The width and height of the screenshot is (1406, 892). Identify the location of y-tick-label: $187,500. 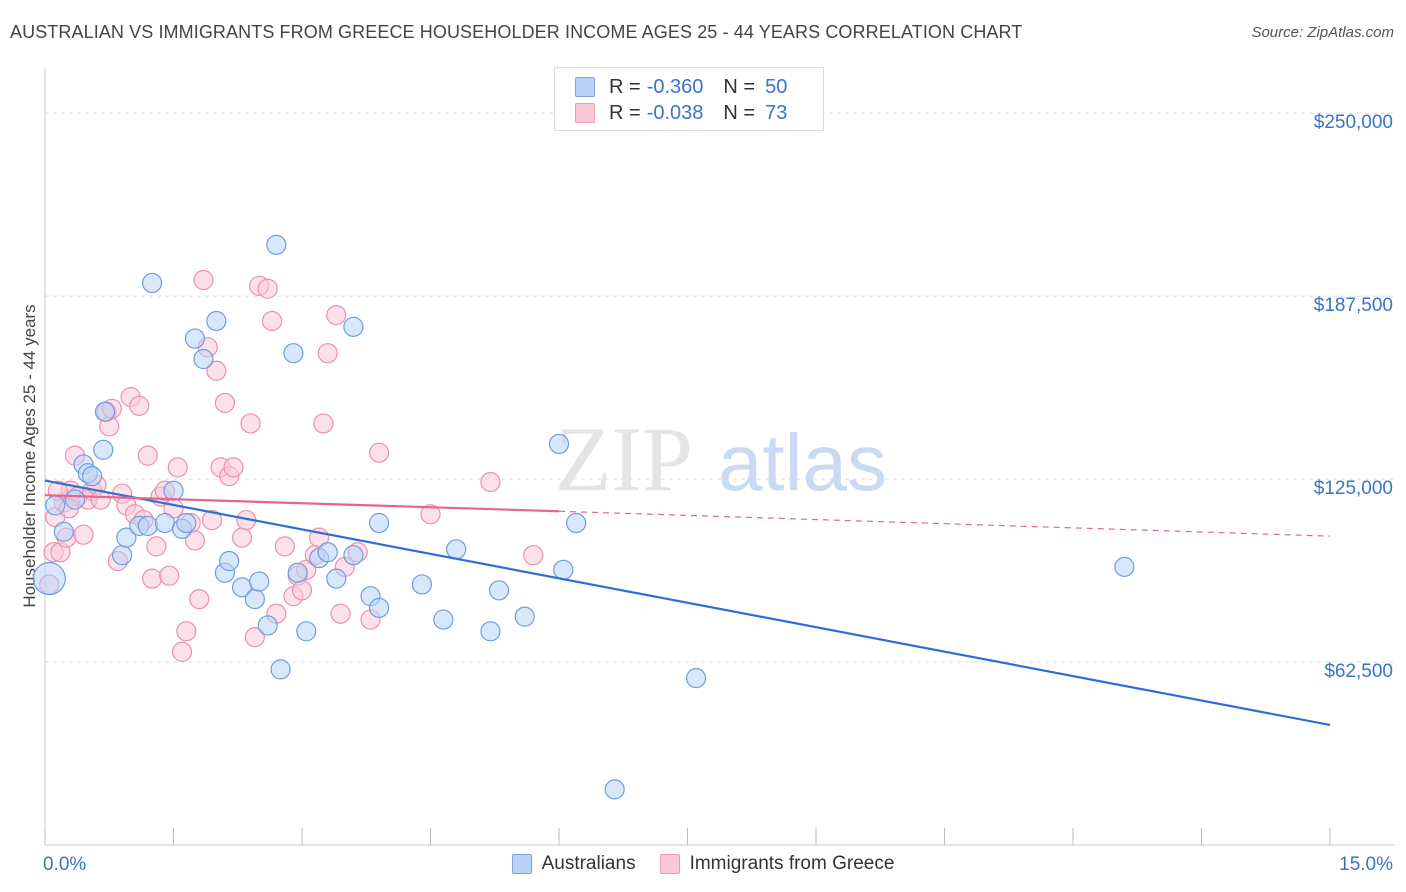
(1353, 305).